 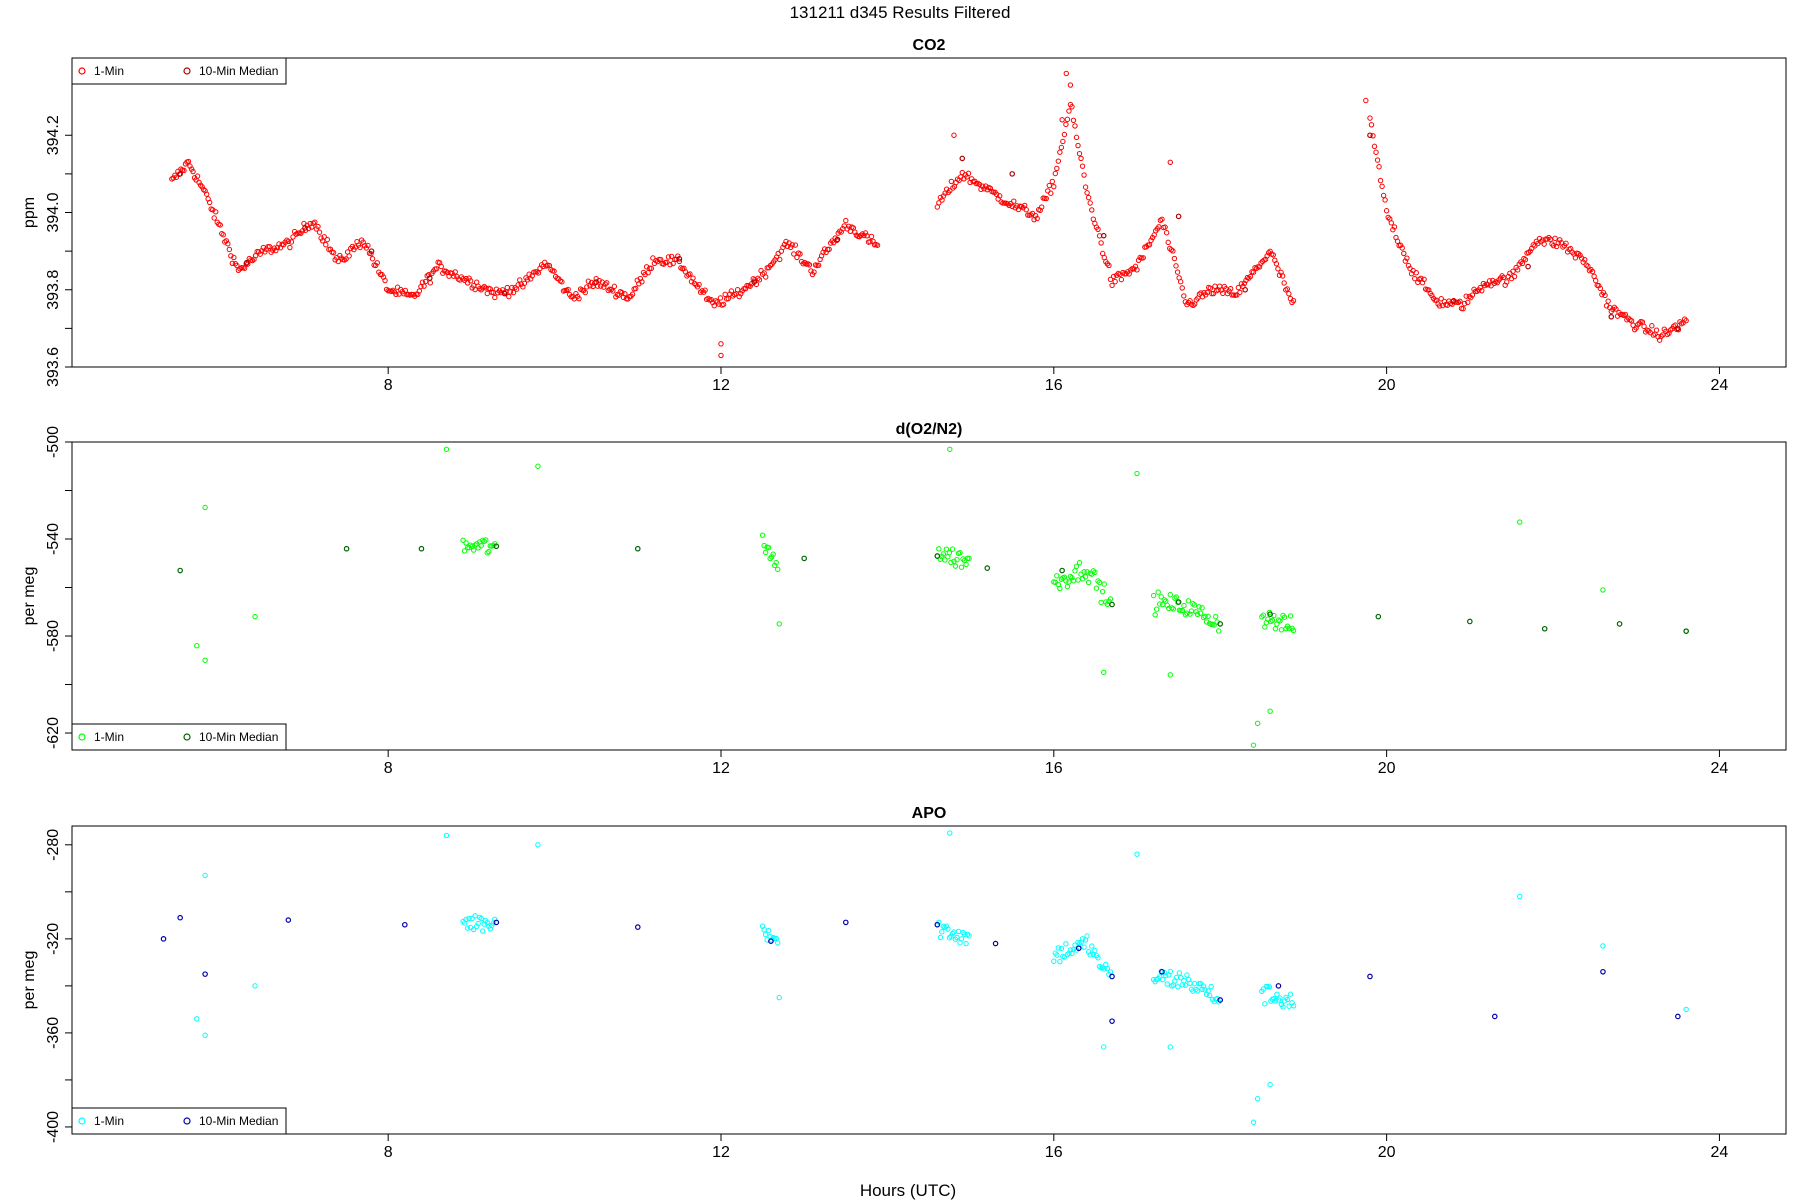 I want to click on y-tick-label: 393.6, so click(x=53, y=367).